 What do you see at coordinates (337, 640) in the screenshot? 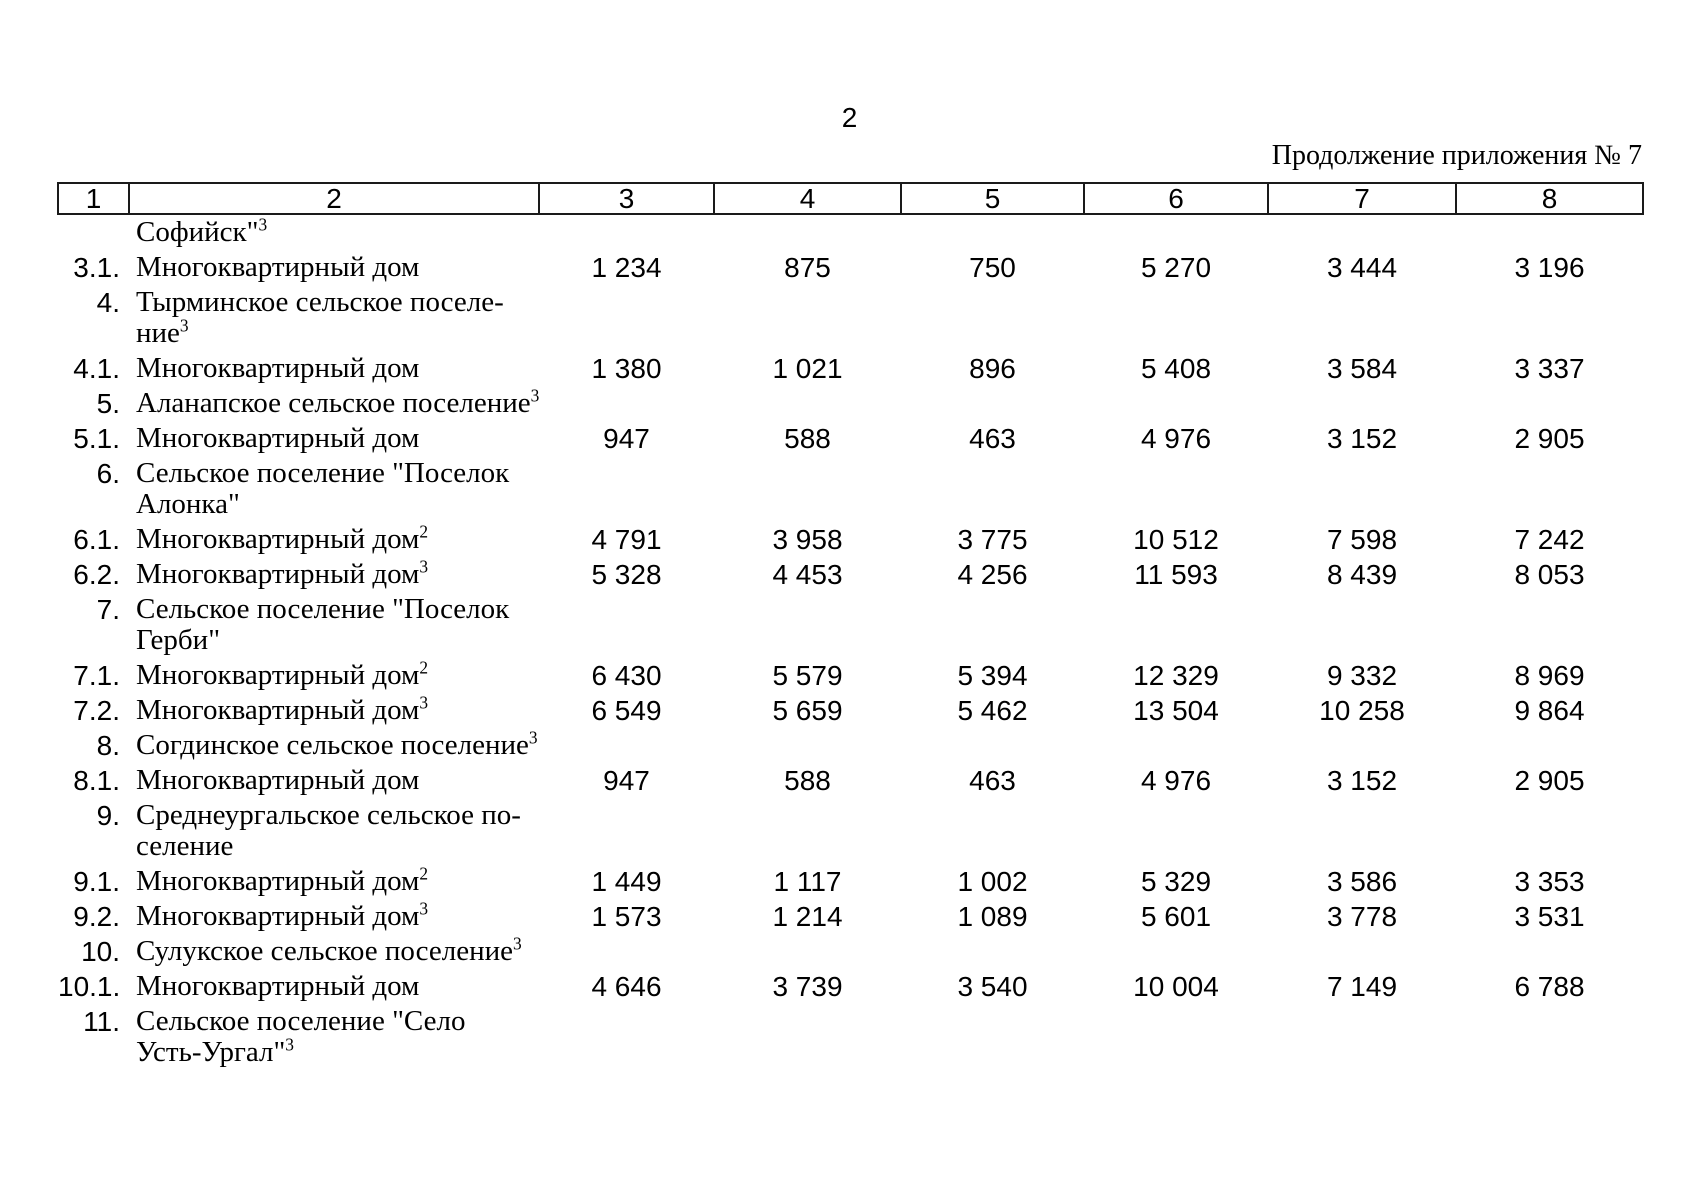
I see `row-name-line: Герби"` at bounding box center [337, 640].